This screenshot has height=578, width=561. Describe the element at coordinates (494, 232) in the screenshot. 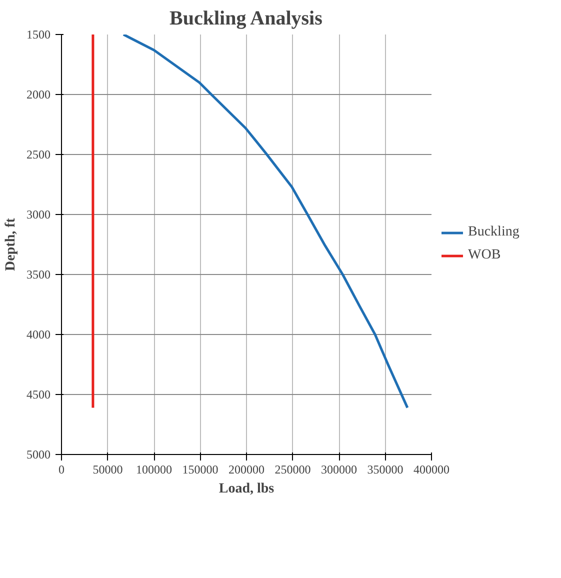

I see `legend-label: Buckling` at that location.